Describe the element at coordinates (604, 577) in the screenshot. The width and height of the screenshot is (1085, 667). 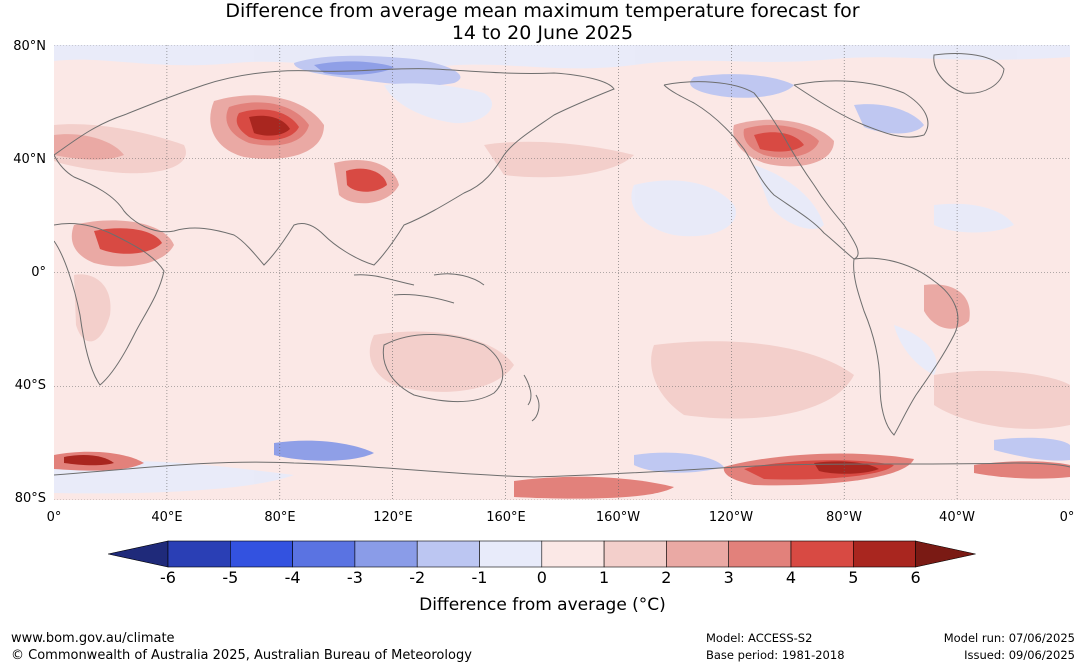
I see `colorbar-tick-label: 1` at that location.